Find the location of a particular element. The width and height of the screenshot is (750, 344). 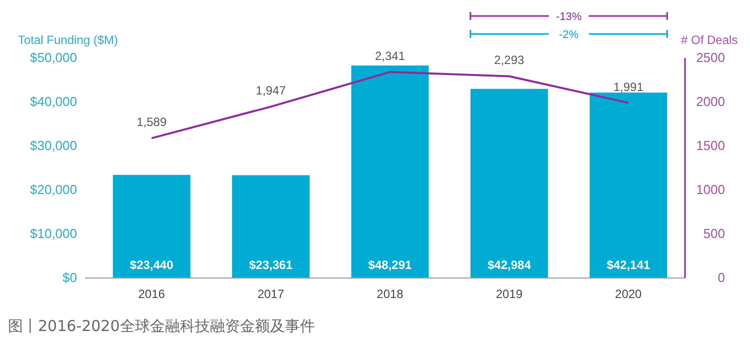

x-tick-label: 2020 is located at coordinates (628, 294).